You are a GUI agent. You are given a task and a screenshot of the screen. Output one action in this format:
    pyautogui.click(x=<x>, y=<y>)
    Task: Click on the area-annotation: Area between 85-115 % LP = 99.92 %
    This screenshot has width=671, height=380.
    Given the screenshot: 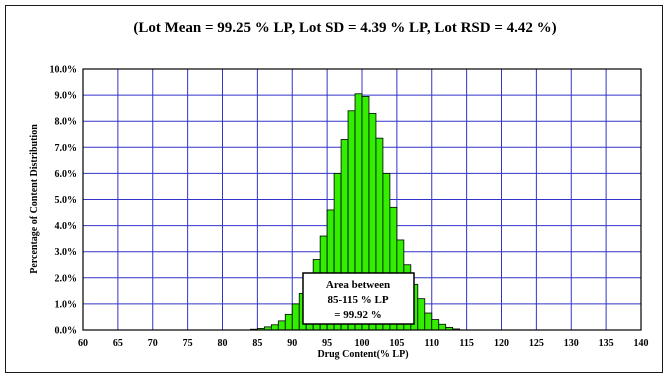 What is the action you would take?
    pyautogui.click(x=358, y=298)
    